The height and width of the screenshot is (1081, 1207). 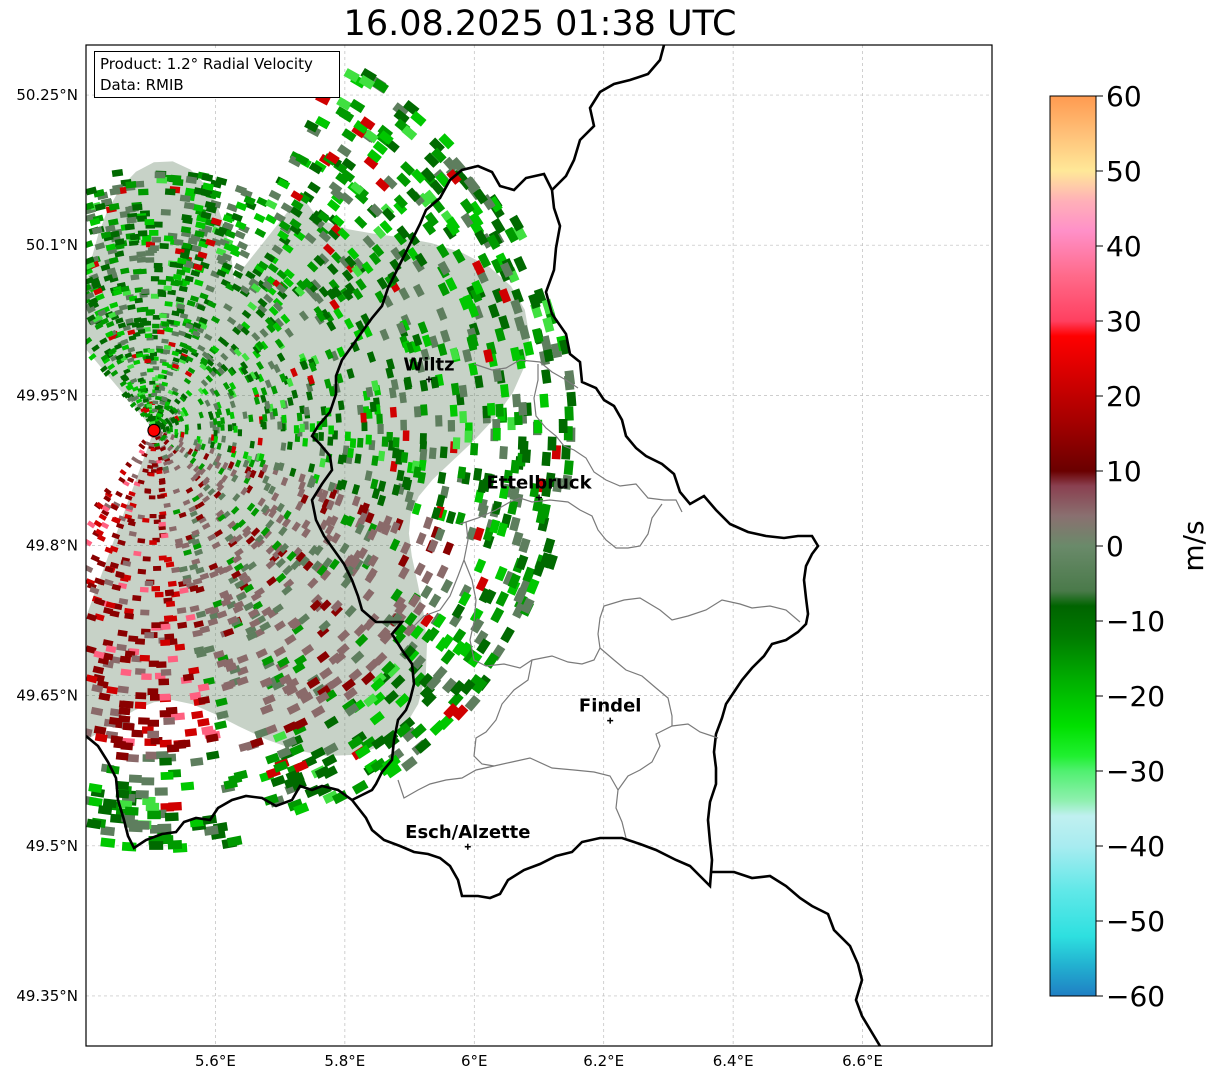 What do you see at coordinates (1135, 846) in the screenshot?
I see `colorbar-tick-label: −40` at bounding box center [1135, 846].